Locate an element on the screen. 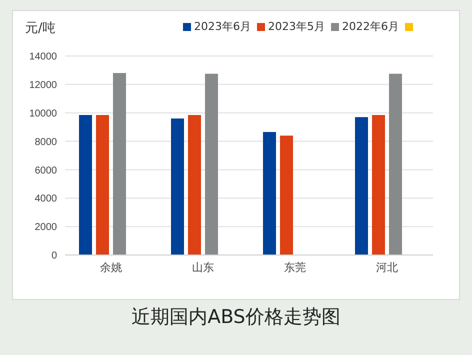 The width and height of the screenshot is (472, 355). y-tick-label: 12000 is located at coordinates (43, 85).